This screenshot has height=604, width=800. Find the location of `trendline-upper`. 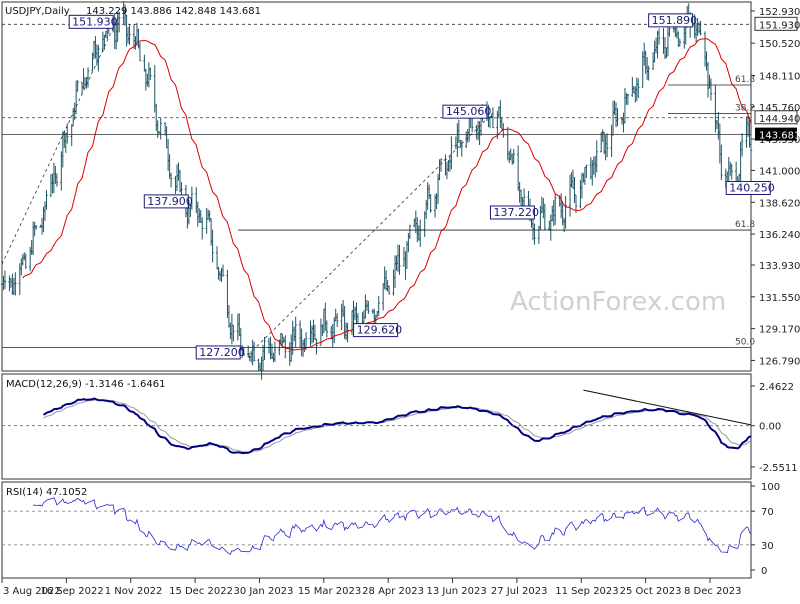

trendline-upper is located at coordinates (60, 140).